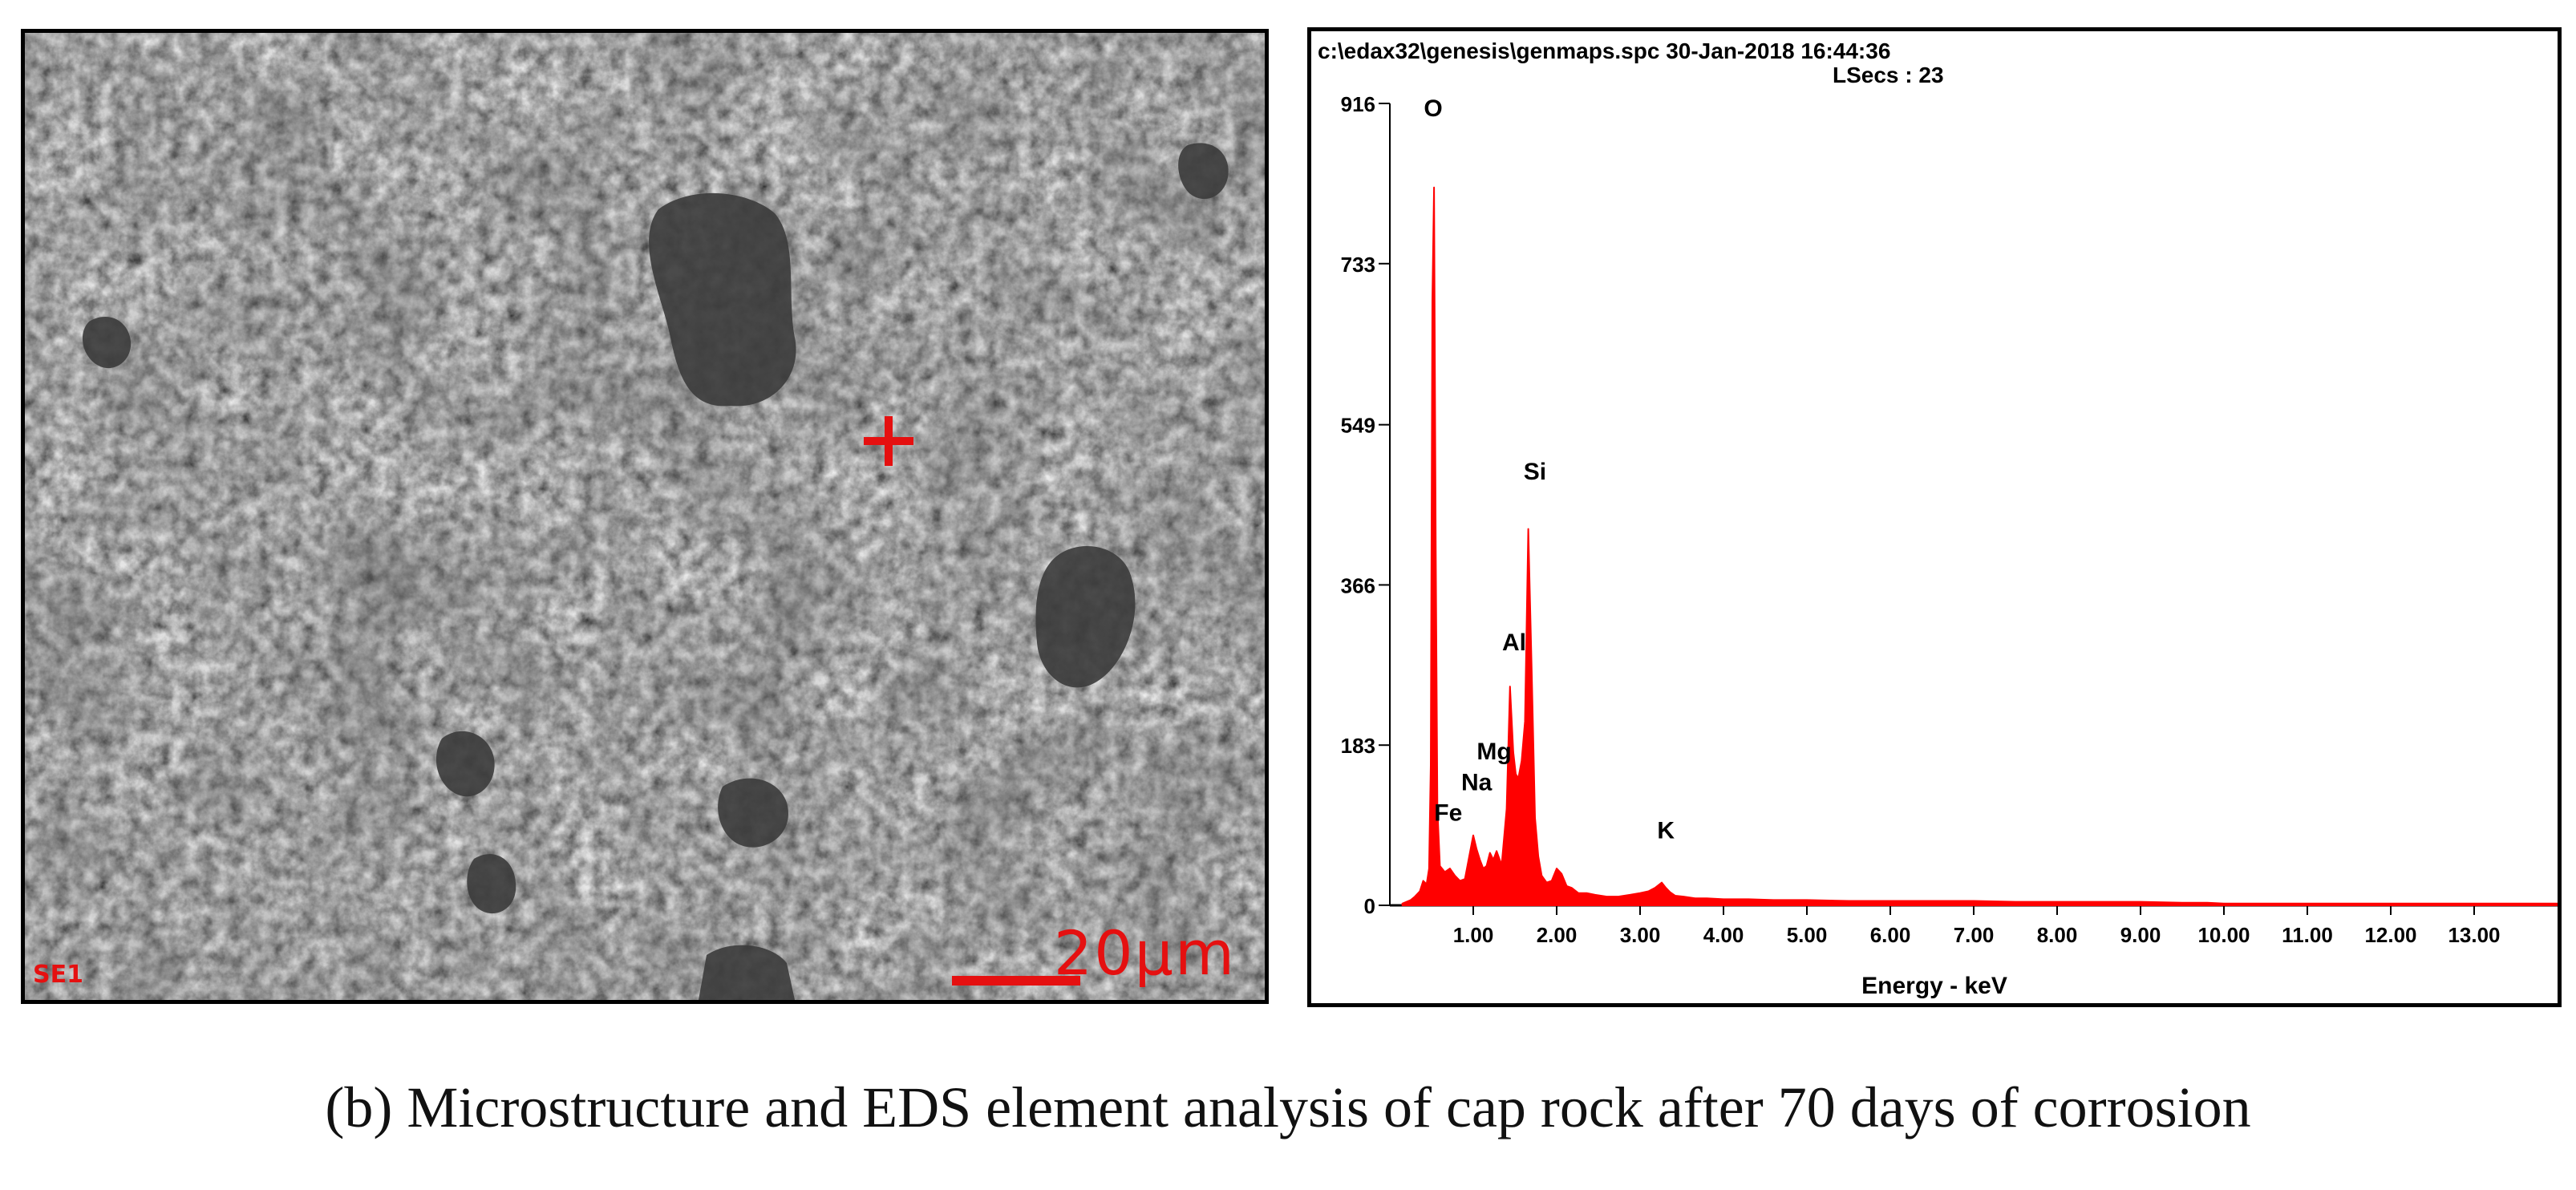 This screenshot has width=2576, height=1190. Describe the element at coordinates (1144, 953) in the screenshot. I see `sem-scale-label: 20µm` at that location.